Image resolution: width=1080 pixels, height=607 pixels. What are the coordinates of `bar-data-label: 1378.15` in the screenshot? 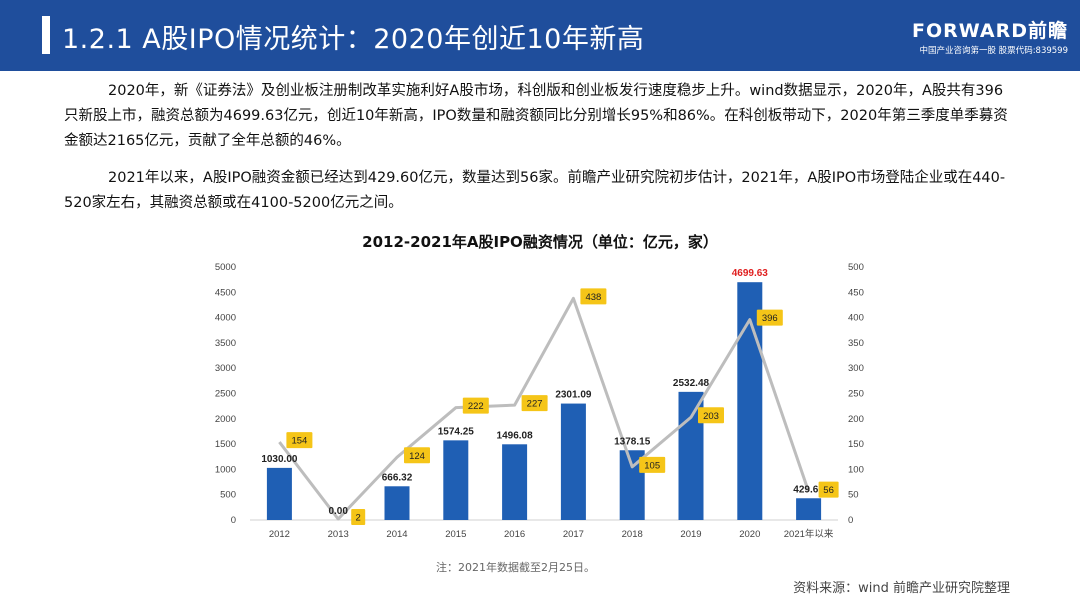 It's located at (632, 441).